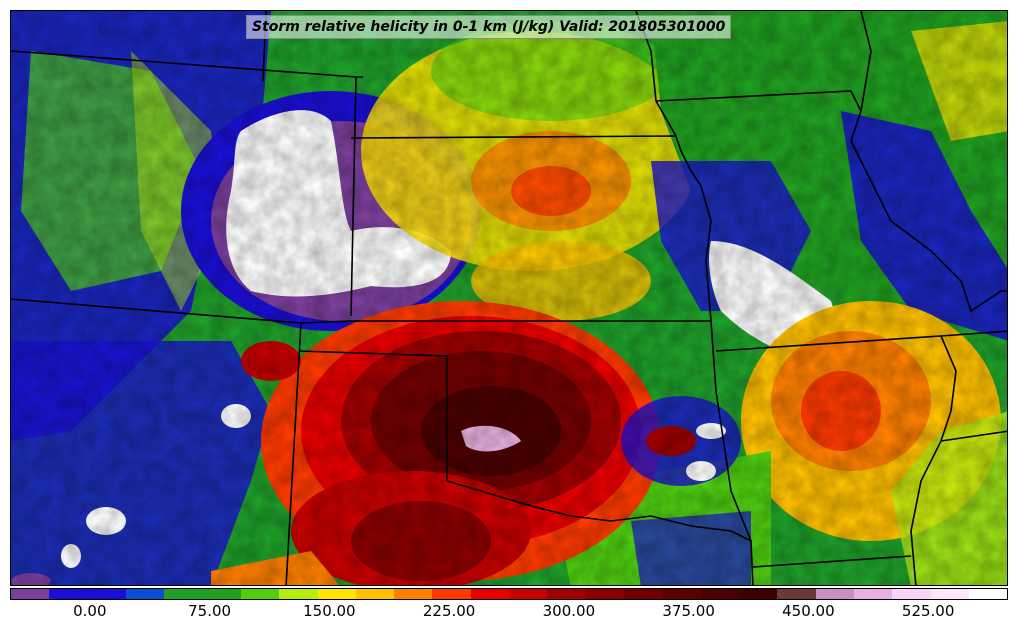 This screenshot has height=633, width=1018. What do you see at coordinates (928, 611) in the screenshot?
I see `colorbar-tick-label: 525.00` at bounding box center [928, 611].